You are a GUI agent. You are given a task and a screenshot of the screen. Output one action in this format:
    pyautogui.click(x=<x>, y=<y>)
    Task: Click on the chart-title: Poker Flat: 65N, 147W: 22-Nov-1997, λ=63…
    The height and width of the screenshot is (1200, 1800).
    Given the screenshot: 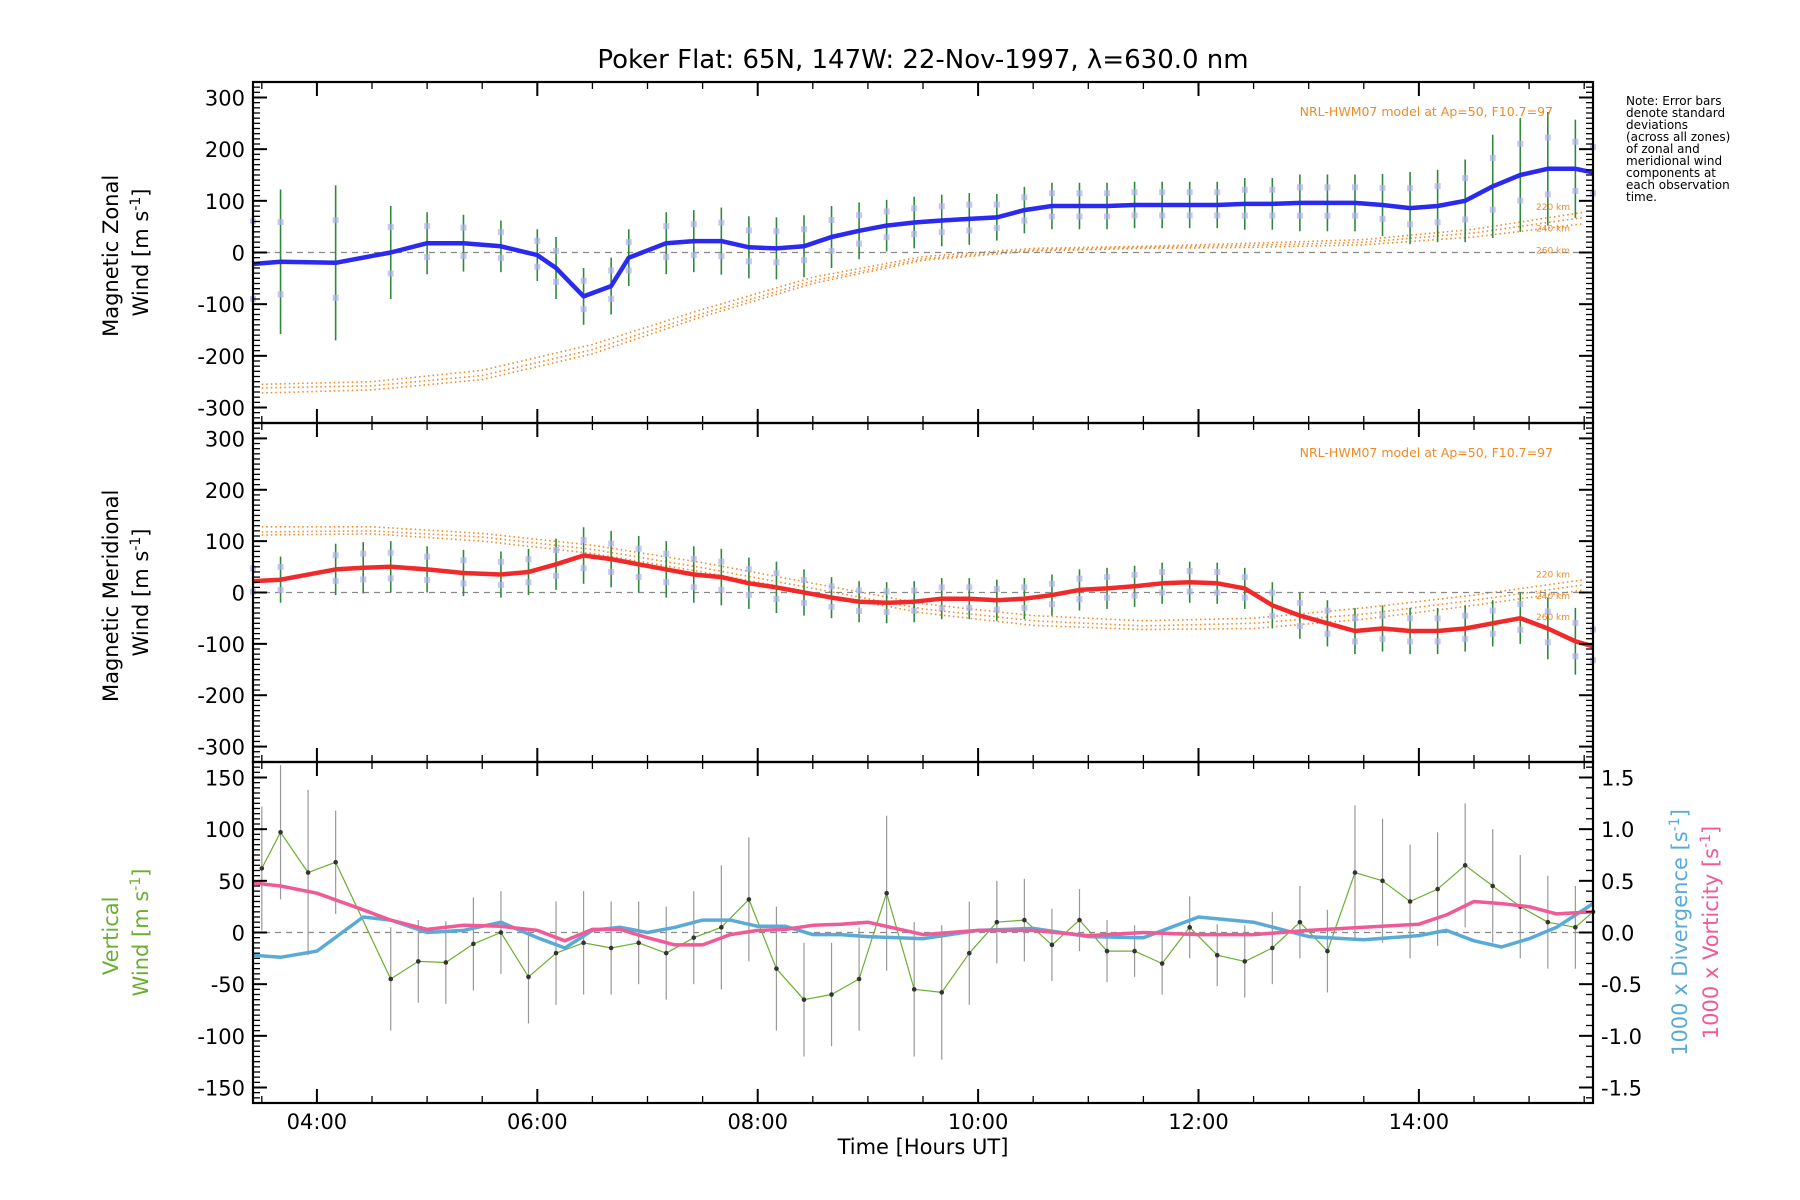 What is the action you would take?
    pyautogui.click(x=922, y=60)
    